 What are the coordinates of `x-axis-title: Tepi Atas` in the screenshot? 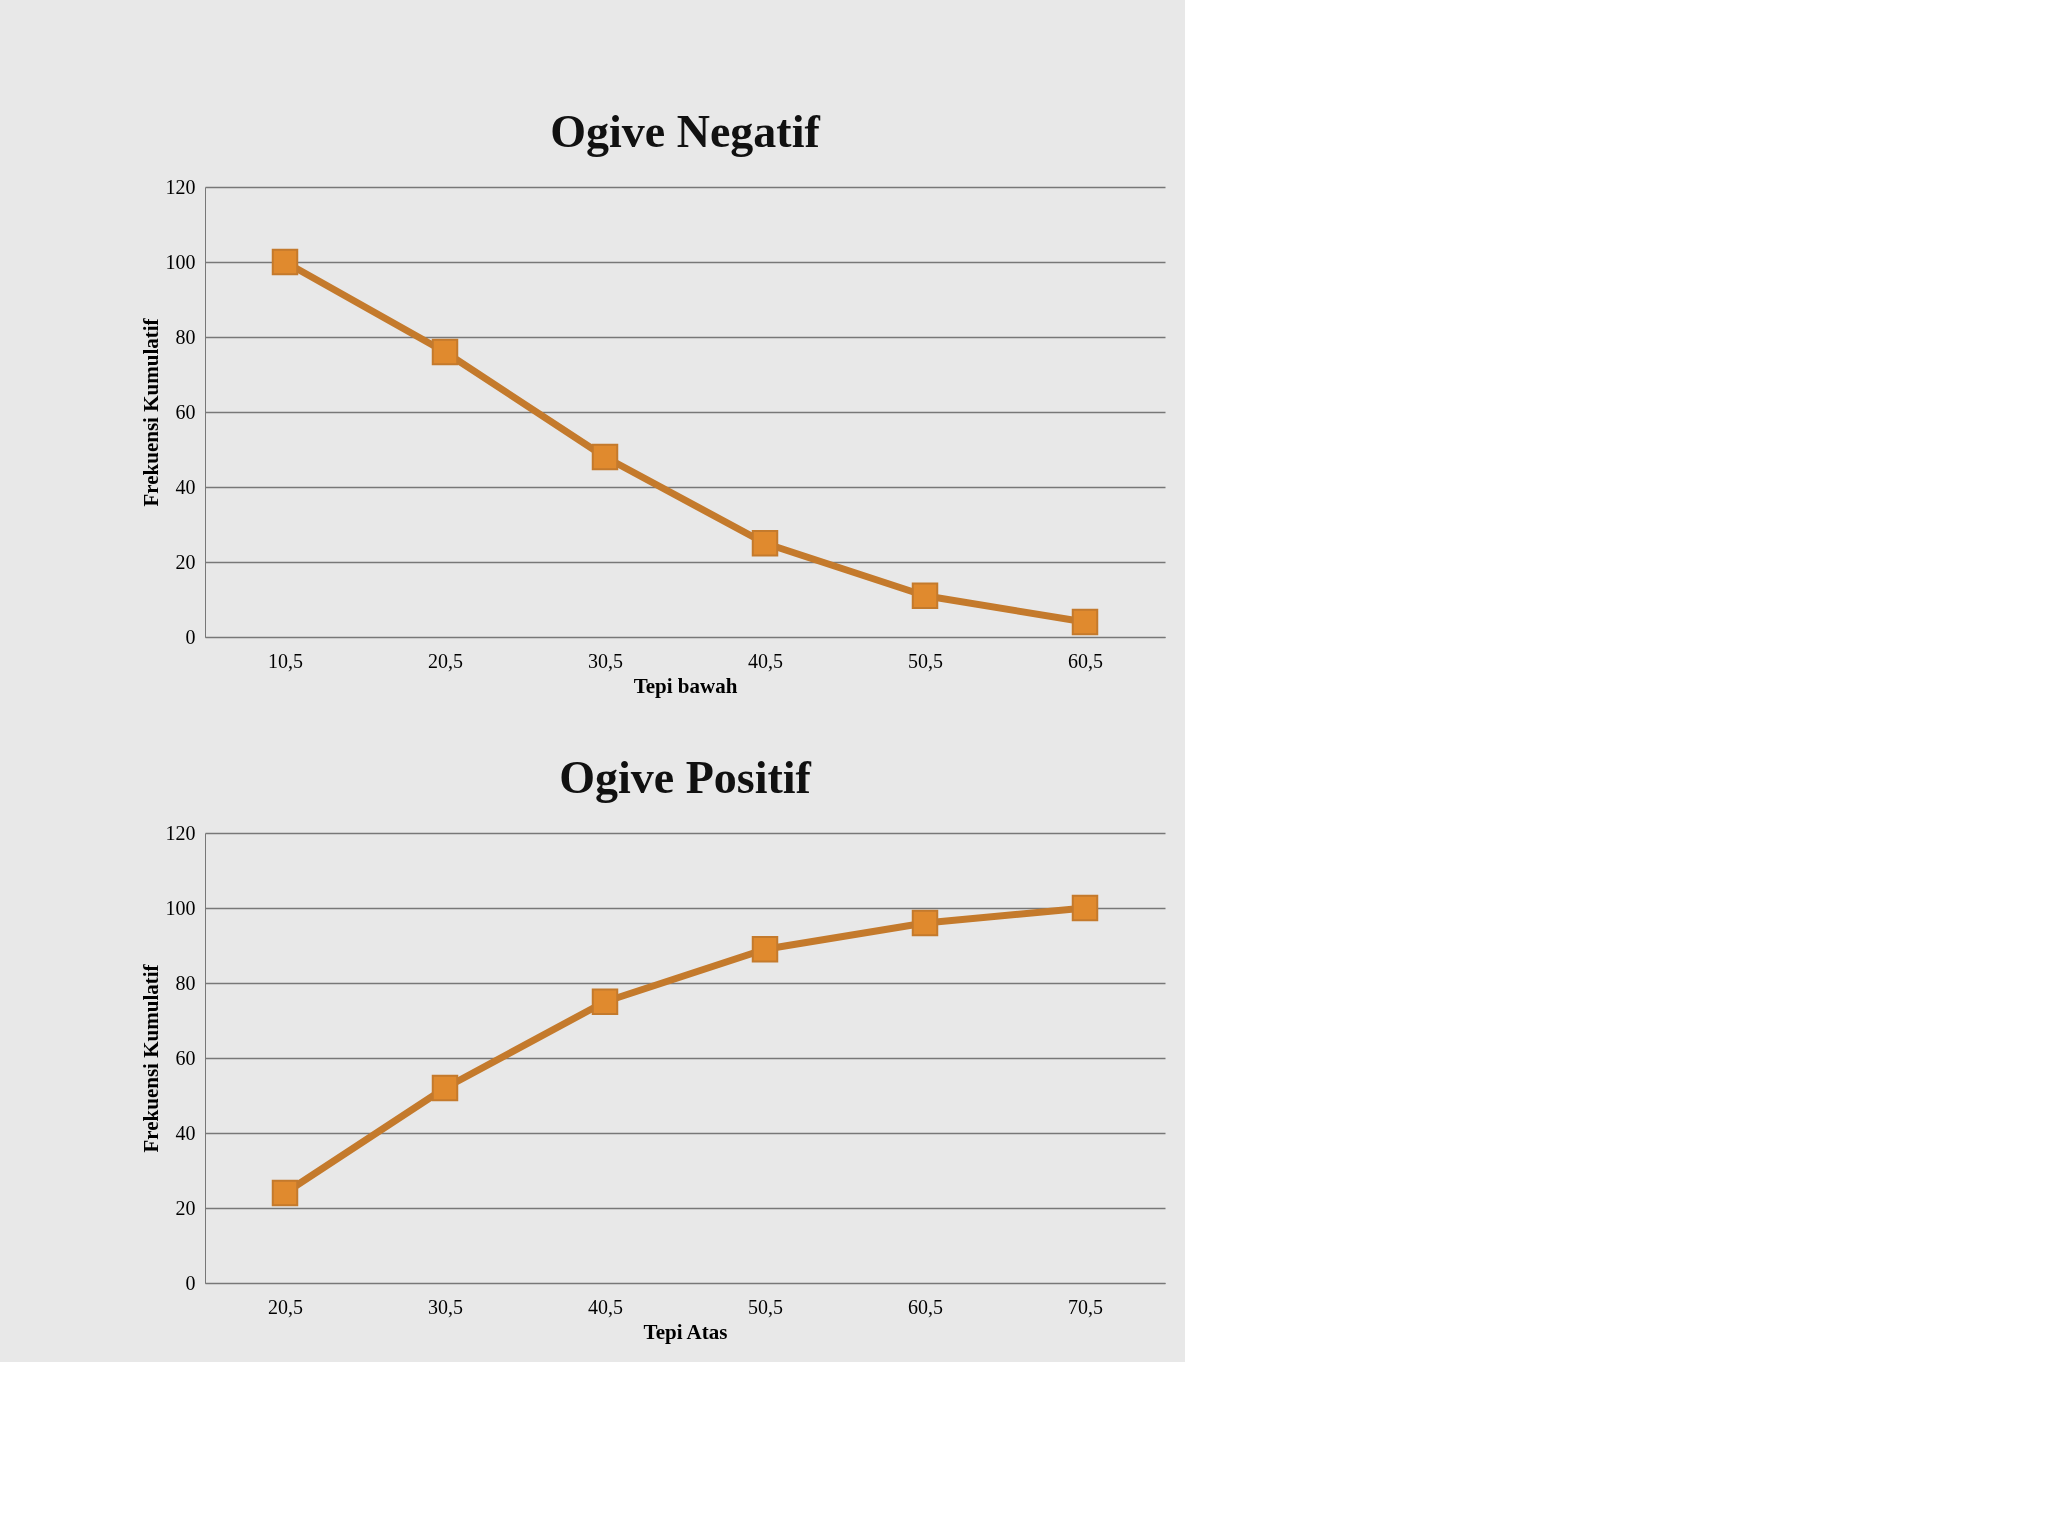 It's located at (685, 1331).